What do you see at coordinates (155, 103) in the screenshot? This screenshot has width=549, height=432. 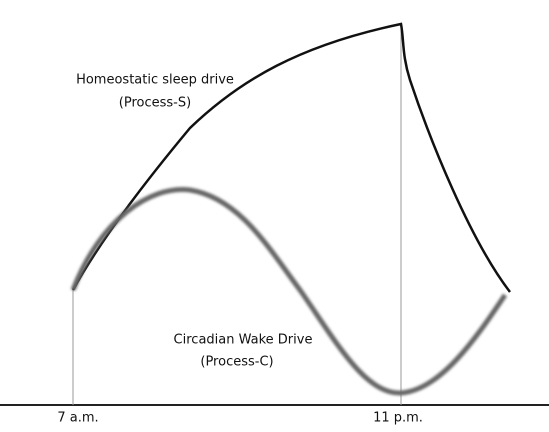 I see `process-s-sublabel: (Process-S)` at bounding box center [155, 103].